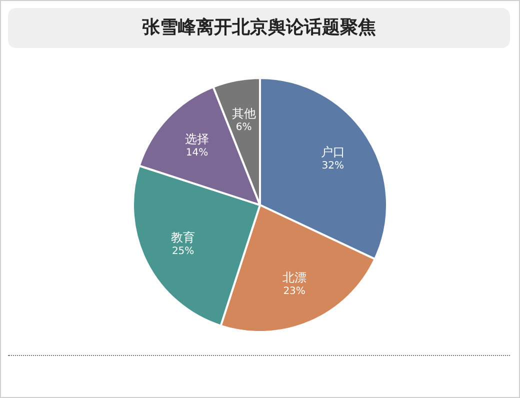 This screenshot has width=520, height=398. Describe the element at coordinates (244, 127) in the screenshot. I see `data-label: 6%` at that location.